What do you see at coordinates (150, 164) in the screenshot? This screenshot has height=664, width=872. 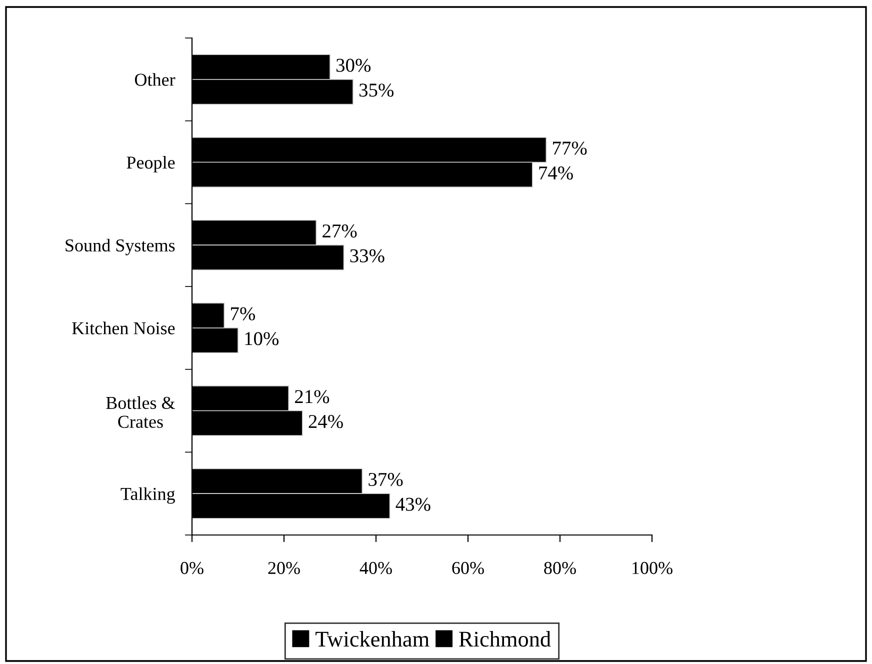 I see `y-tick-label: People` at bounding box center [150, 164].